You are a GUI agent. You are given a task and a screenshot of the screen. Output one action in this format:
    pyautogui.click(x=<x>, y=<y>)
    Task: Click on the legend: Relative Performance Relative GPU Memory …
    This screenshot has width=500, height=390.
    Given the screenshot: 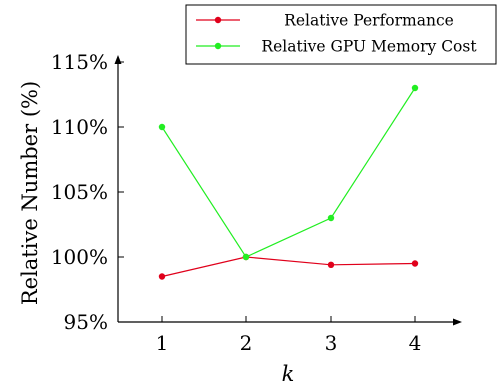 What is the action you would take?
    pyautogui.click(x=341, y=34)
    